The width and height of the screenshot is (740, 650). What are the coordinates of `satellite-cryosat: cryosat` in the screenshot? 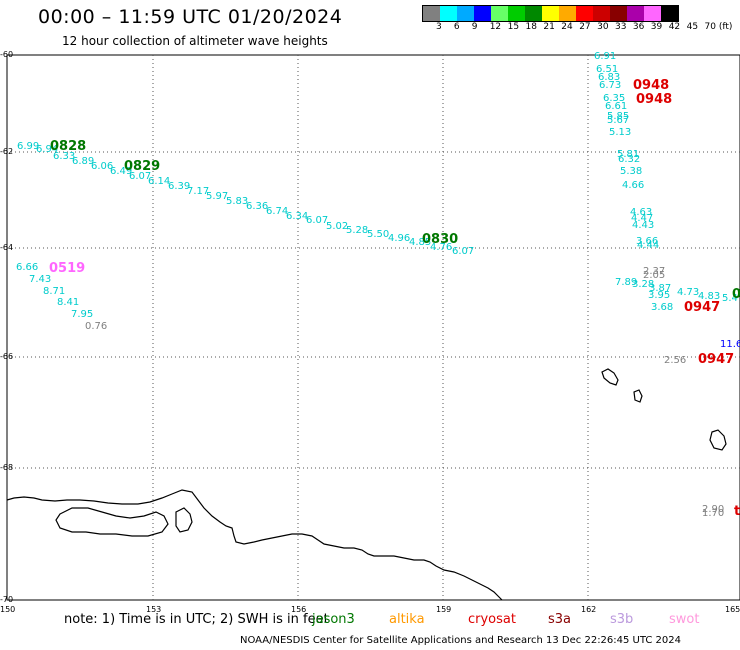 It's located at (492, 619).